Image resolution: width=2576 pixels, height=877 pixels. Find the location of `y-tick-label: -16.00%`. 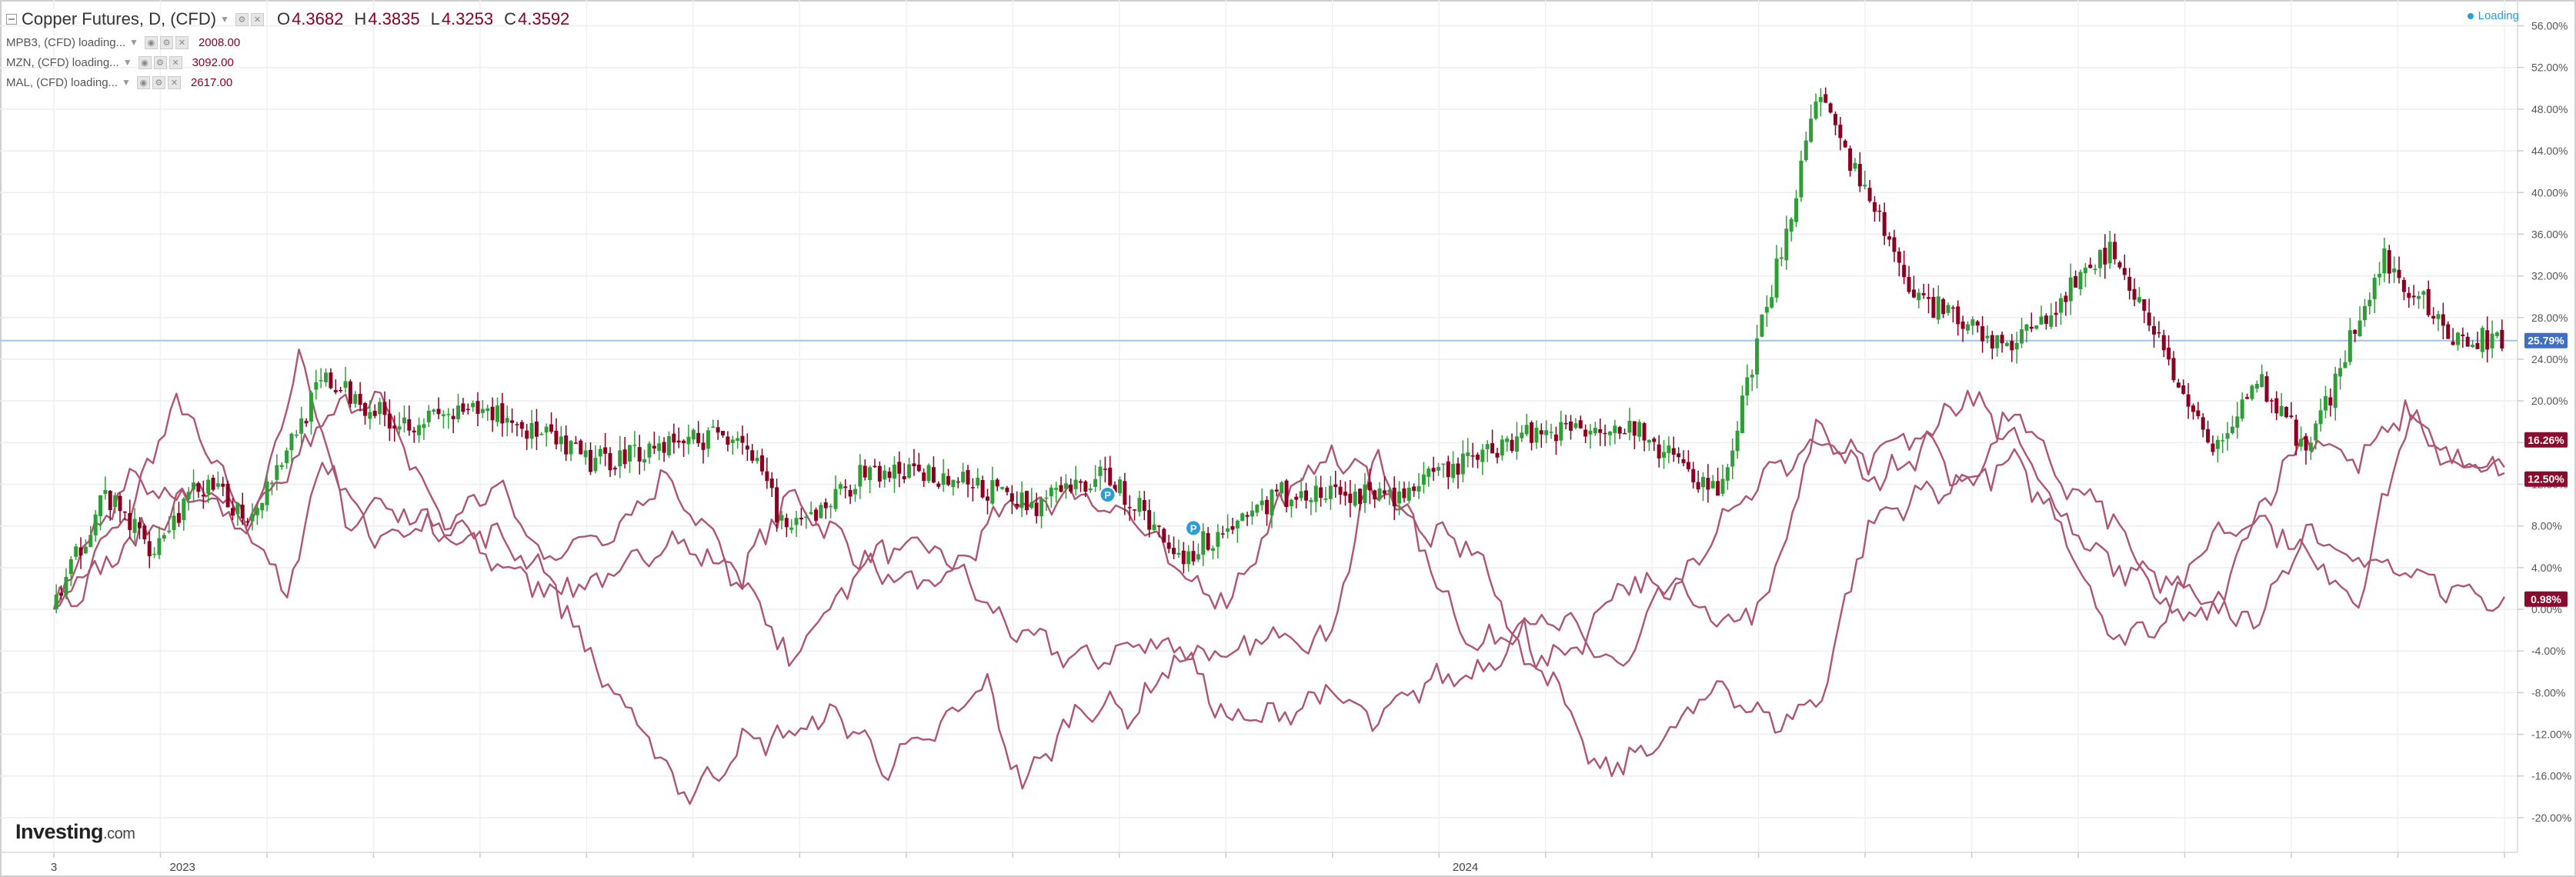

y-tick-label: -16.00% is located at coordinates (2551, 776).